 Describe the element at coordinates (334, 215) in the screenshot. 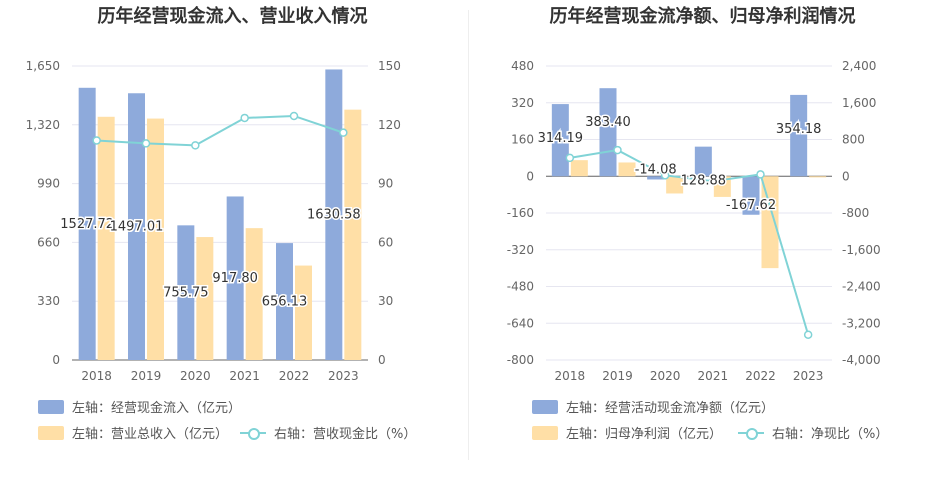

I see `left-data-label: 1630.58` at that location.